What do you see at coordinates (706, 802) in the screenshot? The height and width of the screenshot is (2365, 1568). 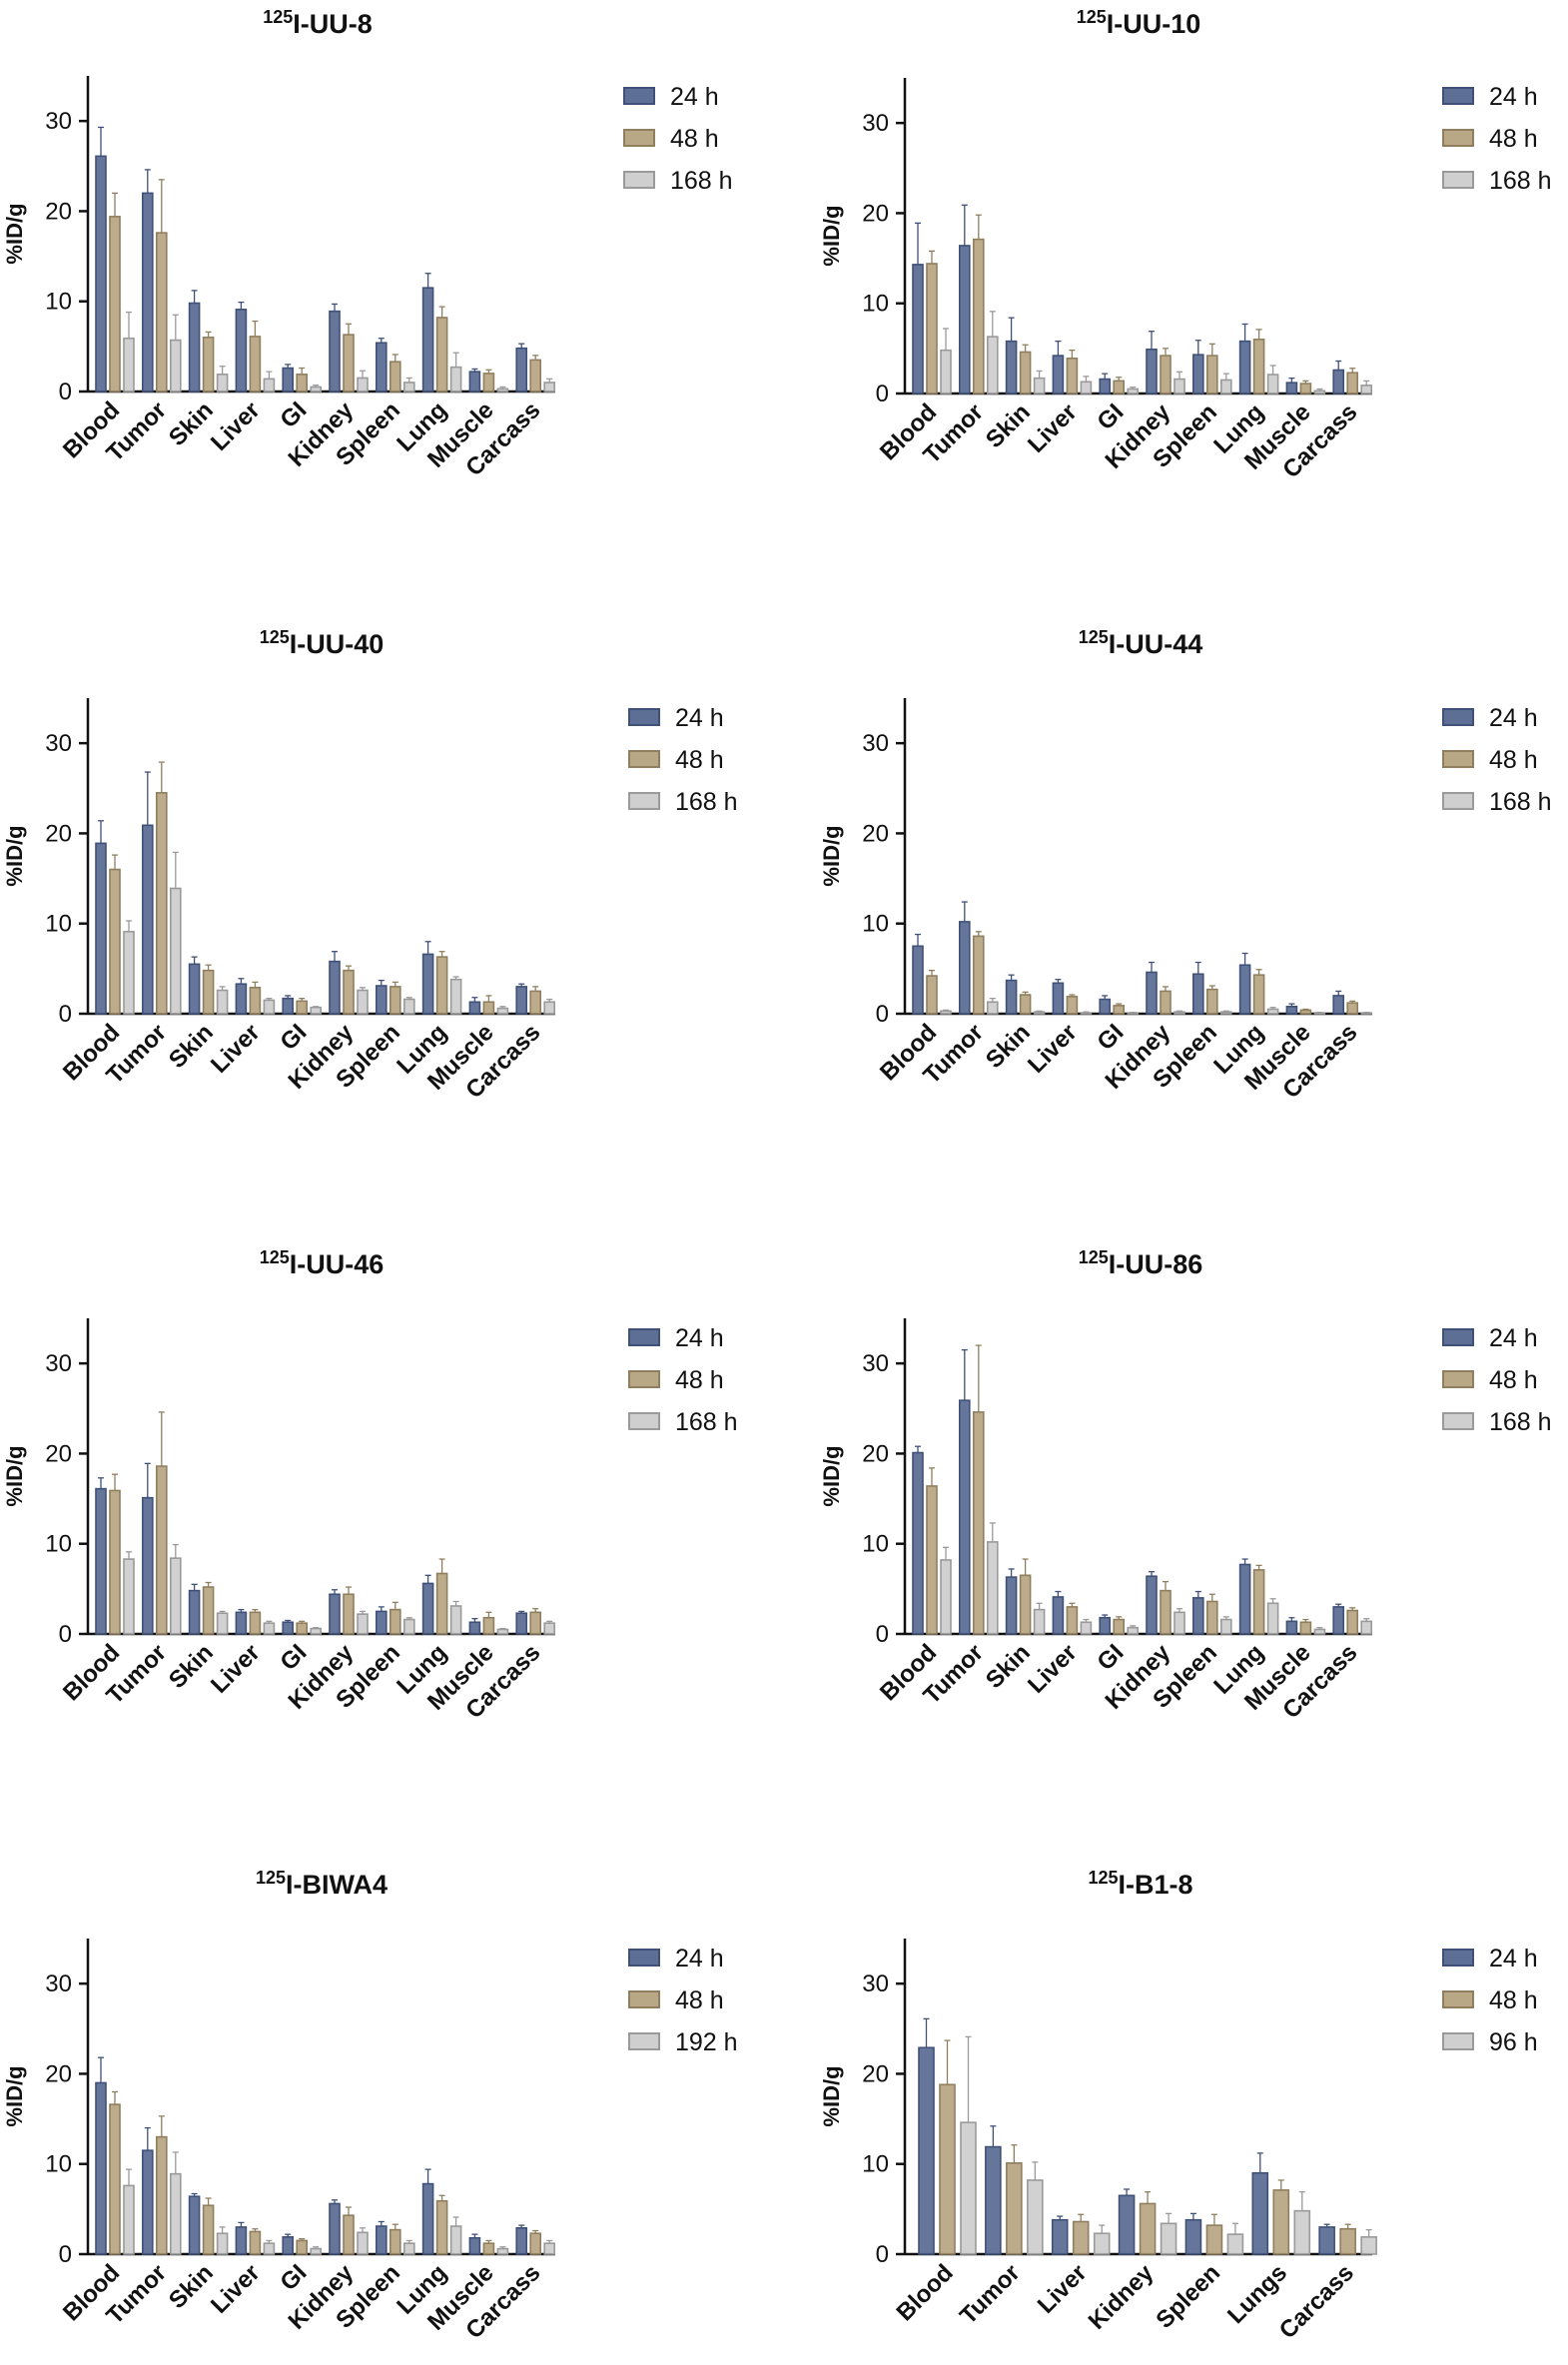 I see `legend-label: 168 h` at bounding box center [706, 802].